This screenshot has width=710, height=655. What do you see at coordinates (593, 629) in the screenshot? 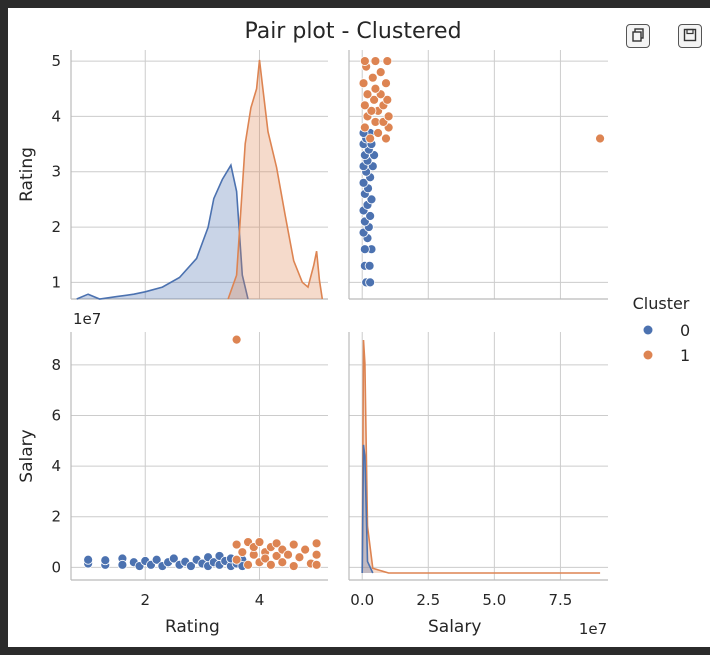
I see `salary-x-offset-label: 1e7` at bounding box center [593, 629].